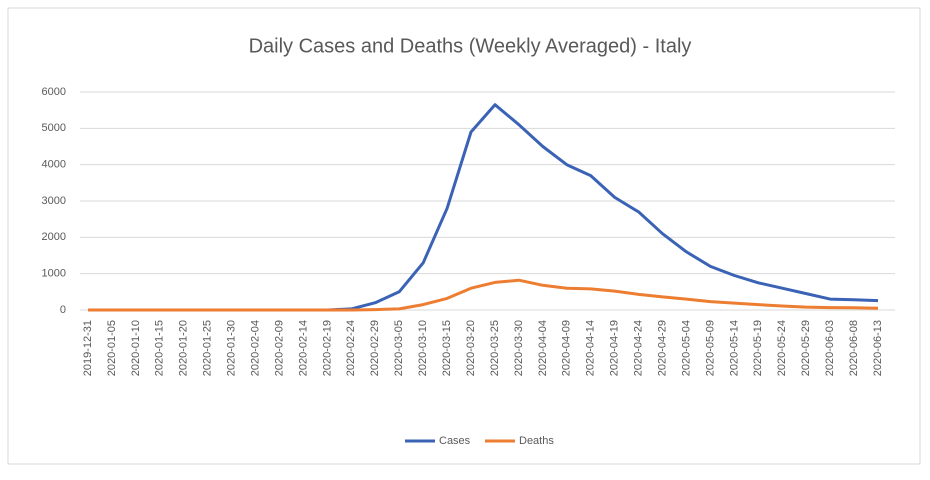  Describe the element at coordinates (536, 441) in the screenshot. I see `legend-label: Deaths` at that location.